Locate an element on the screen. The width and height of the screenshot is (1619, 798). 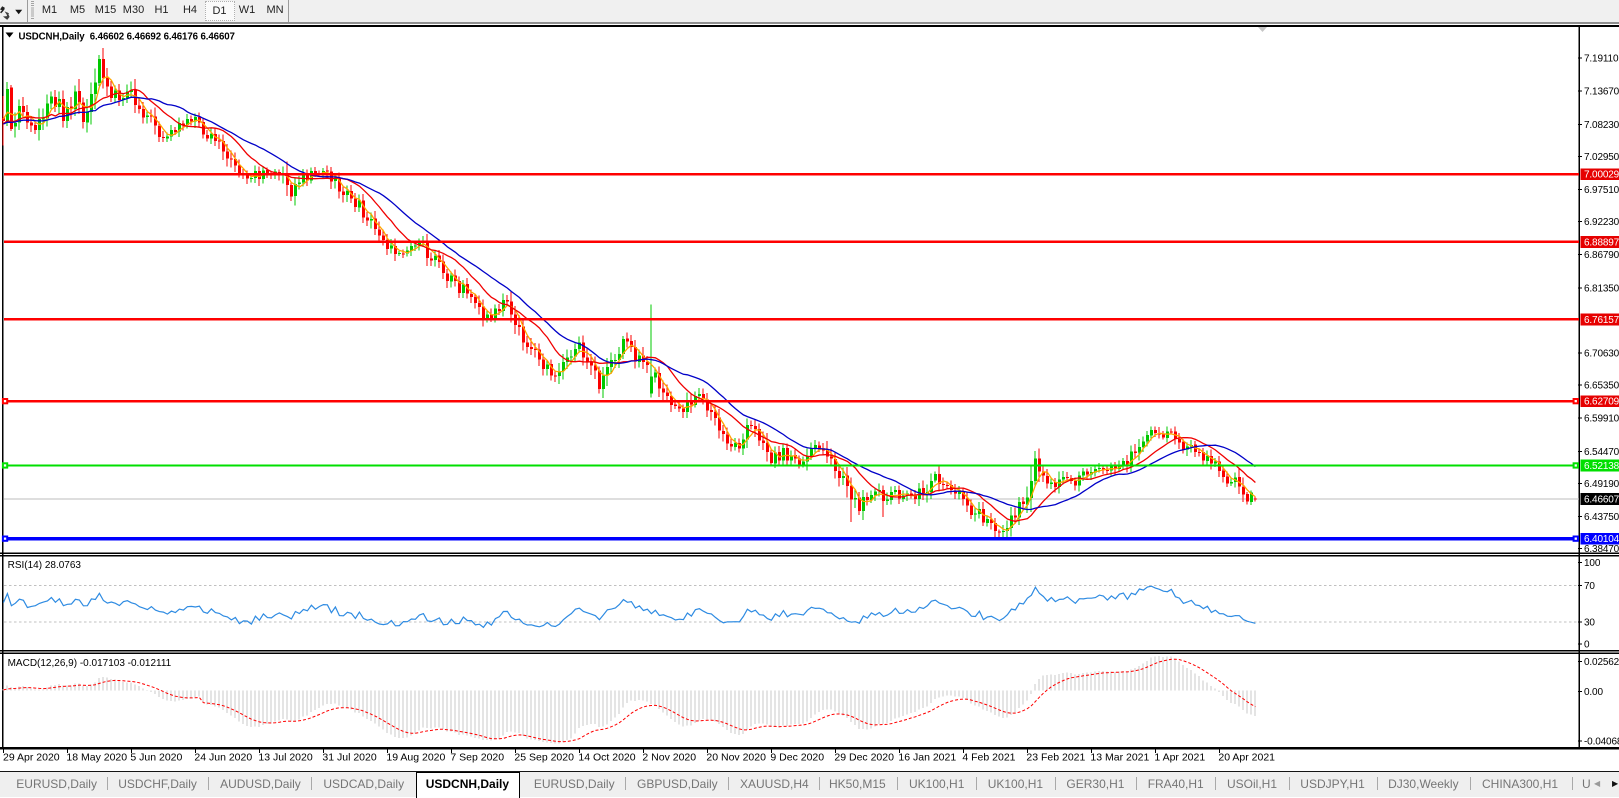
svg-text: 6.46607 is located at coordinates (1601, 500).